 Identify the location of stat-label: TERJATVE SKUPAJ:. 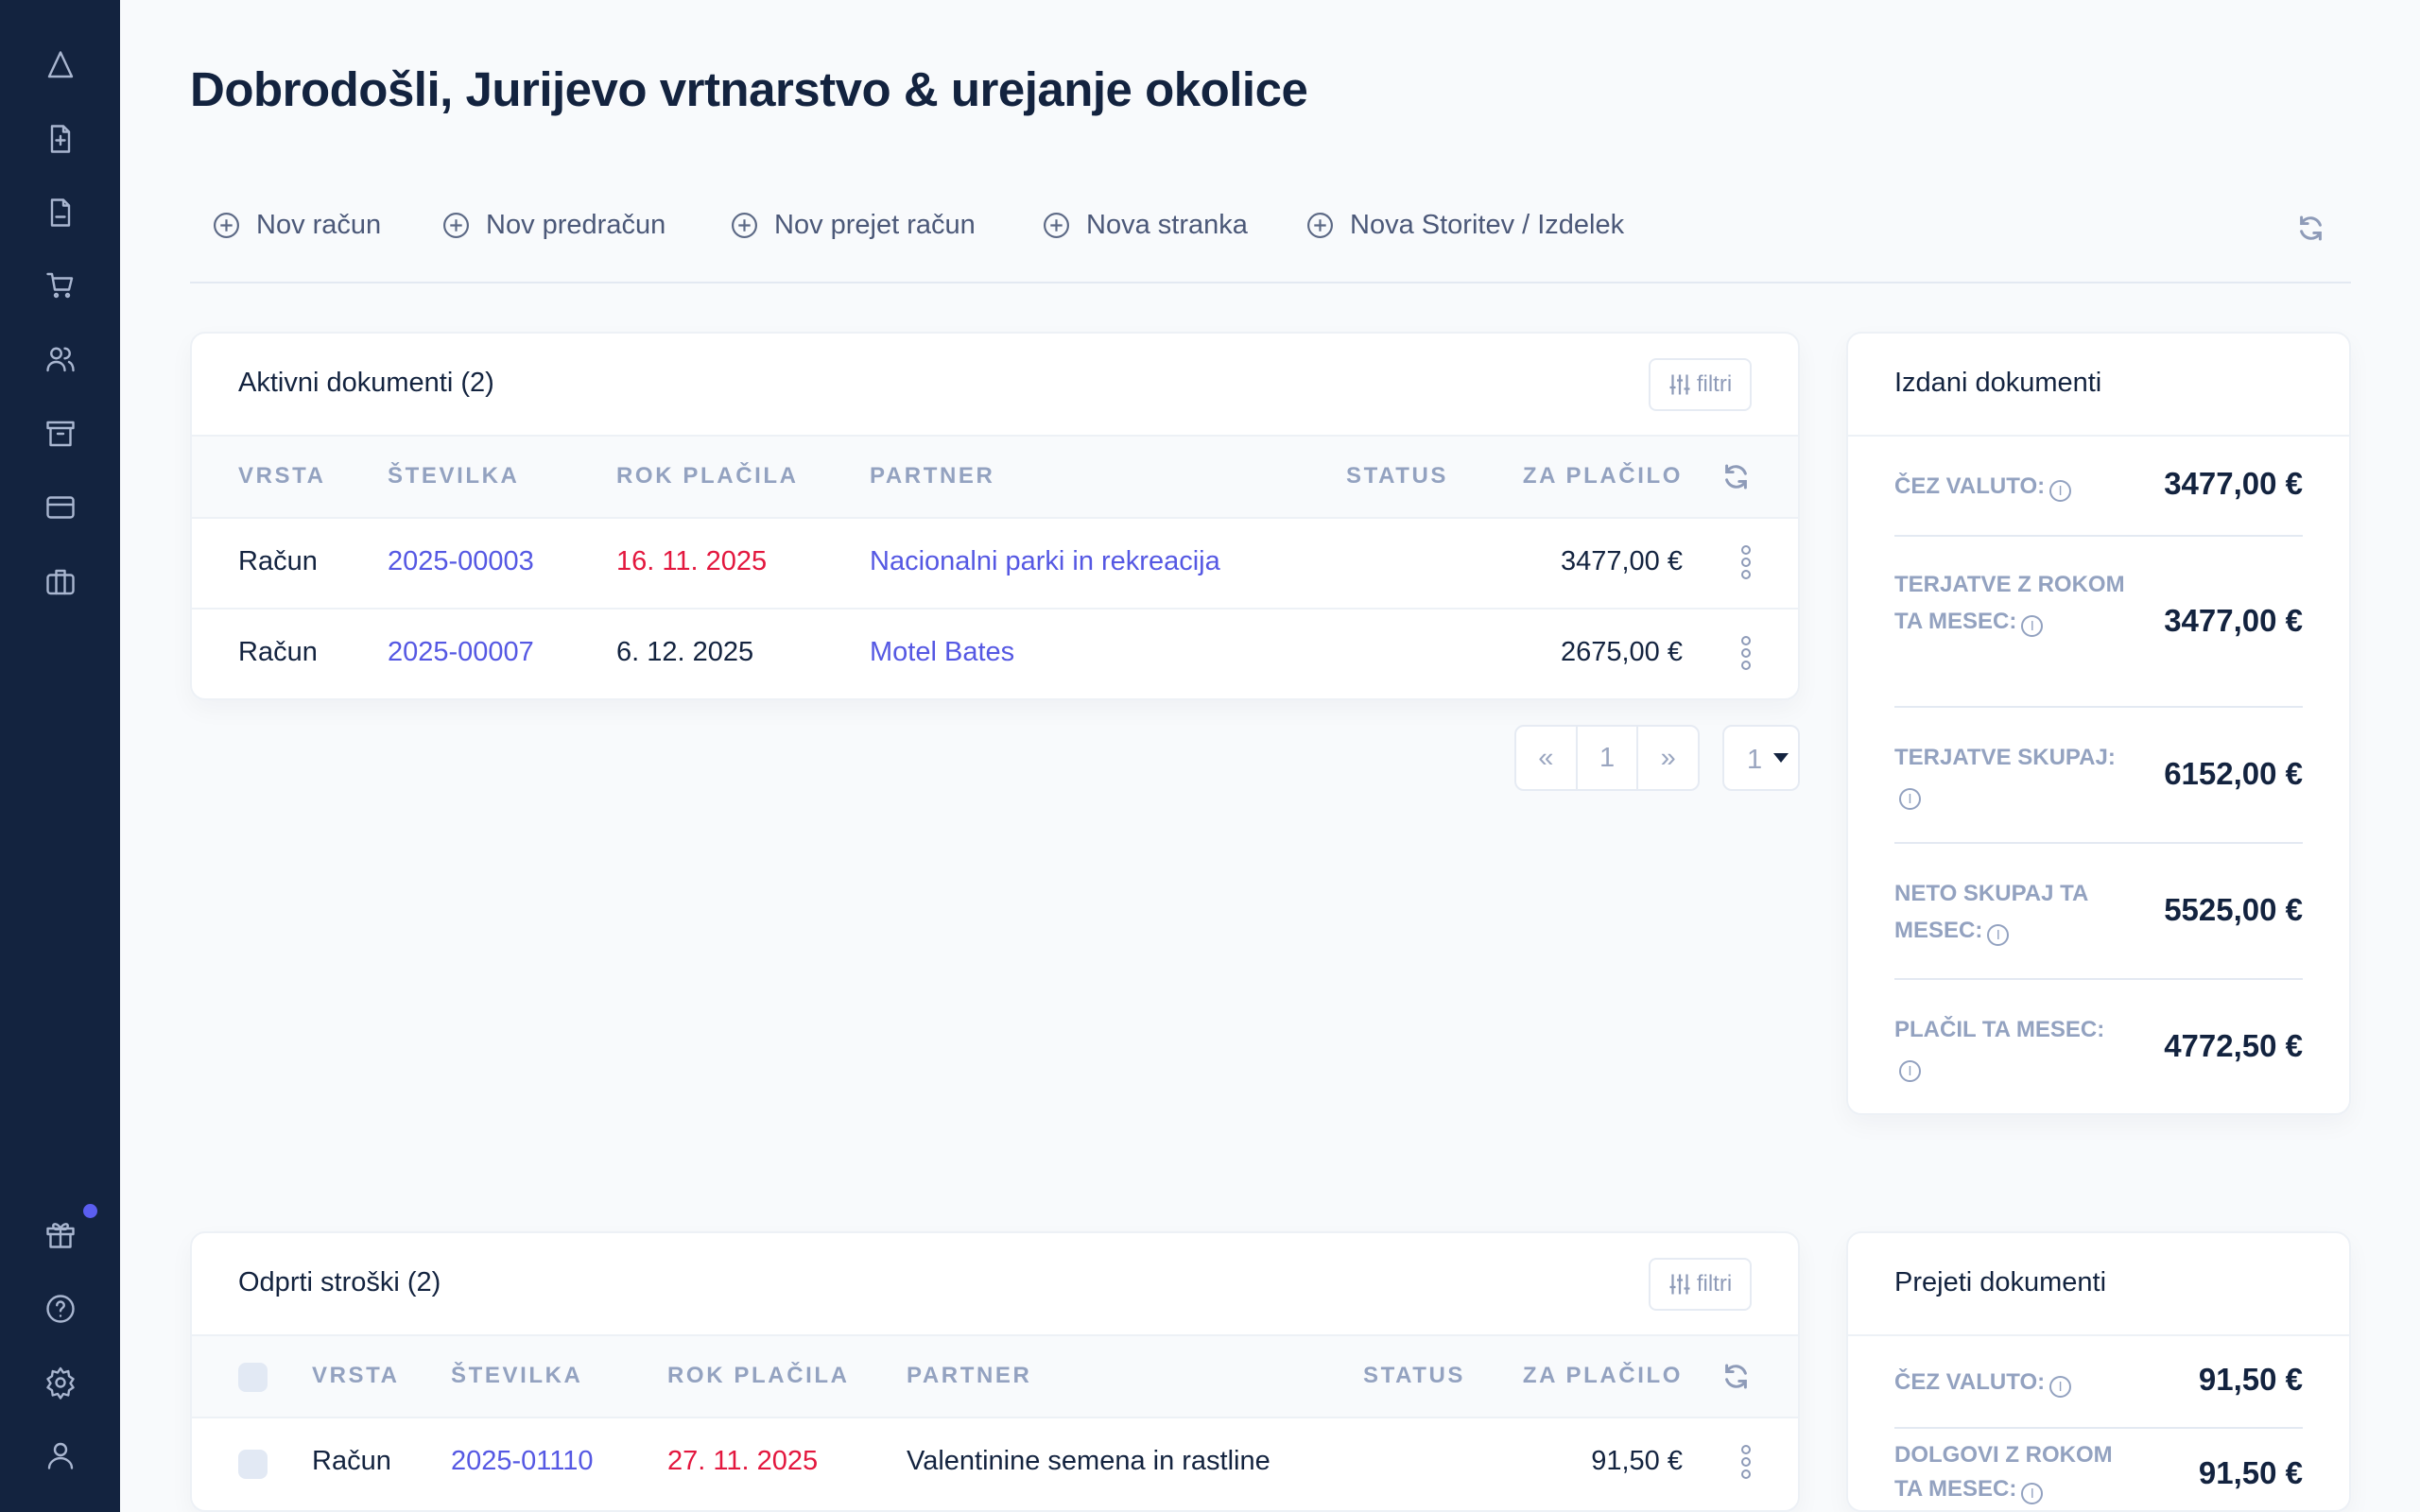
(2005, 757).